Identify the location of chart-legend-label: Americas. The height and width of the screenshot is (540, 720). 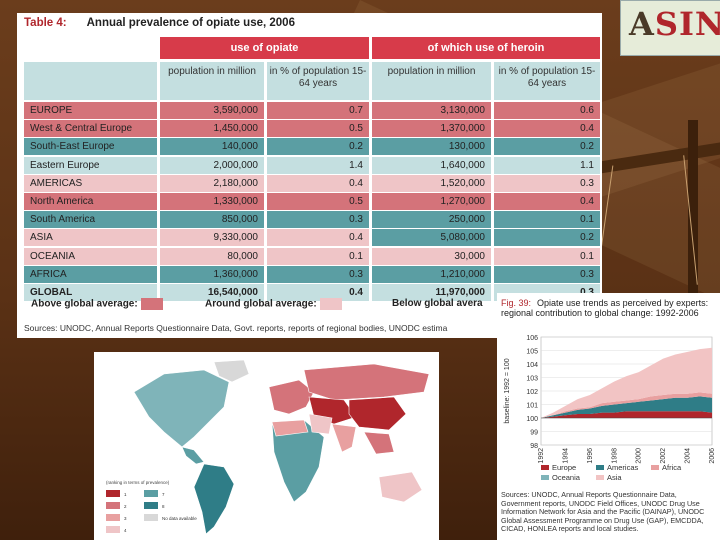
(623, 467).